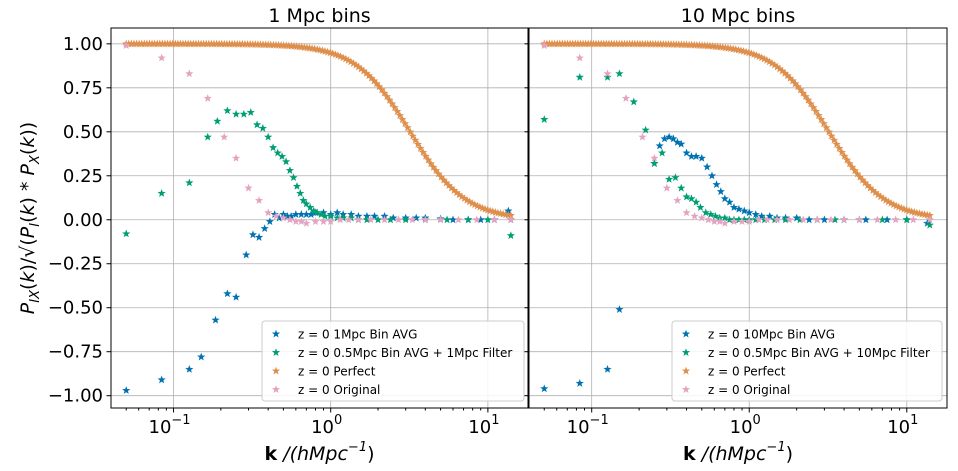 Image resolution: width=958 pixels, height=471 pixels. Describe the element at coordinates (30, 218) in the screenshot. I see `y-axis-label: PIX(k)/√(PI(k) * PX(k))` at that location.